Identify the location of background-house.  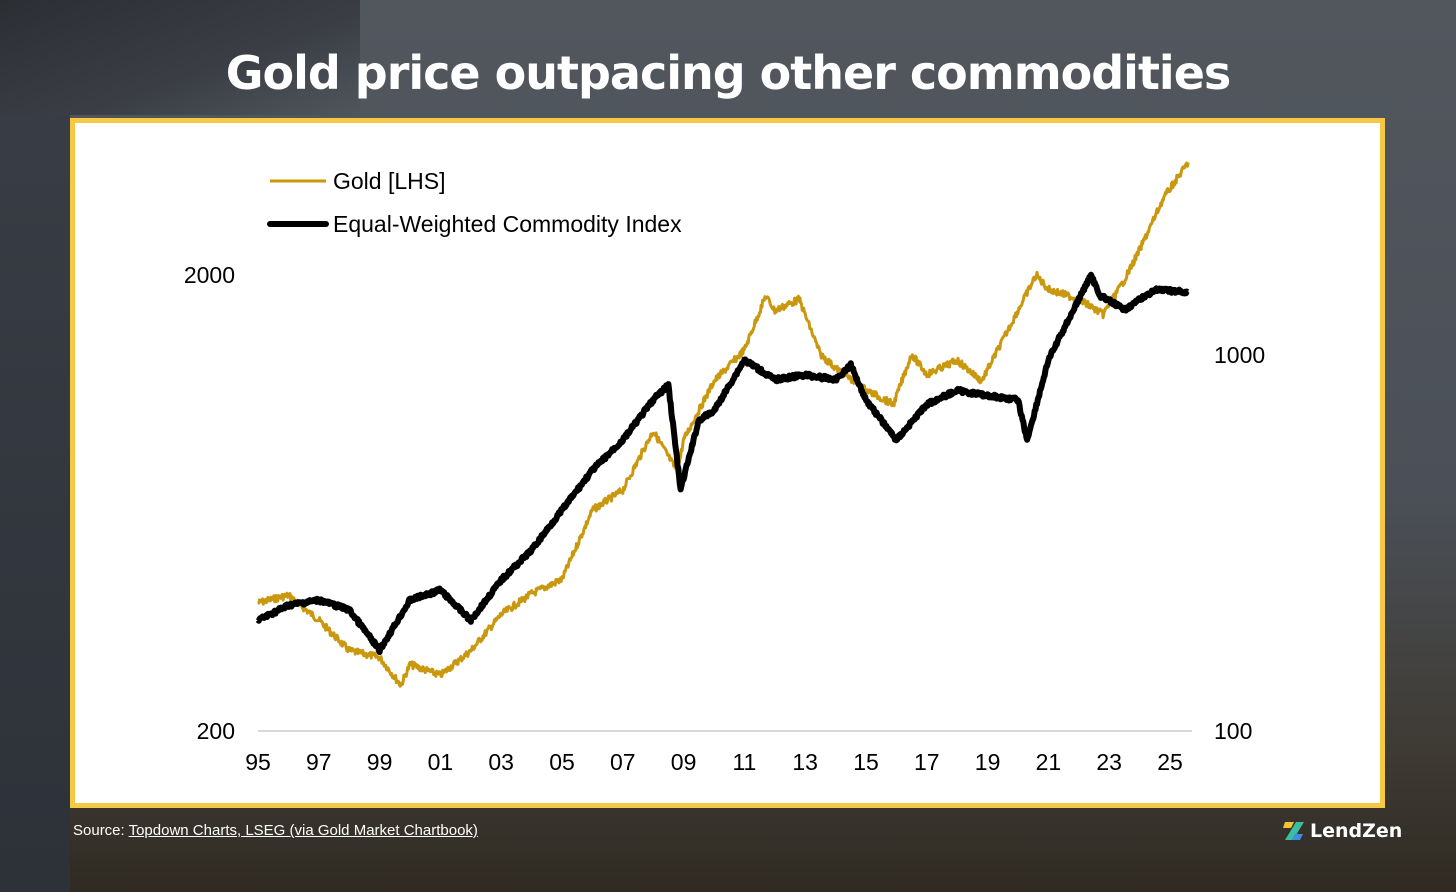
(35, 446).